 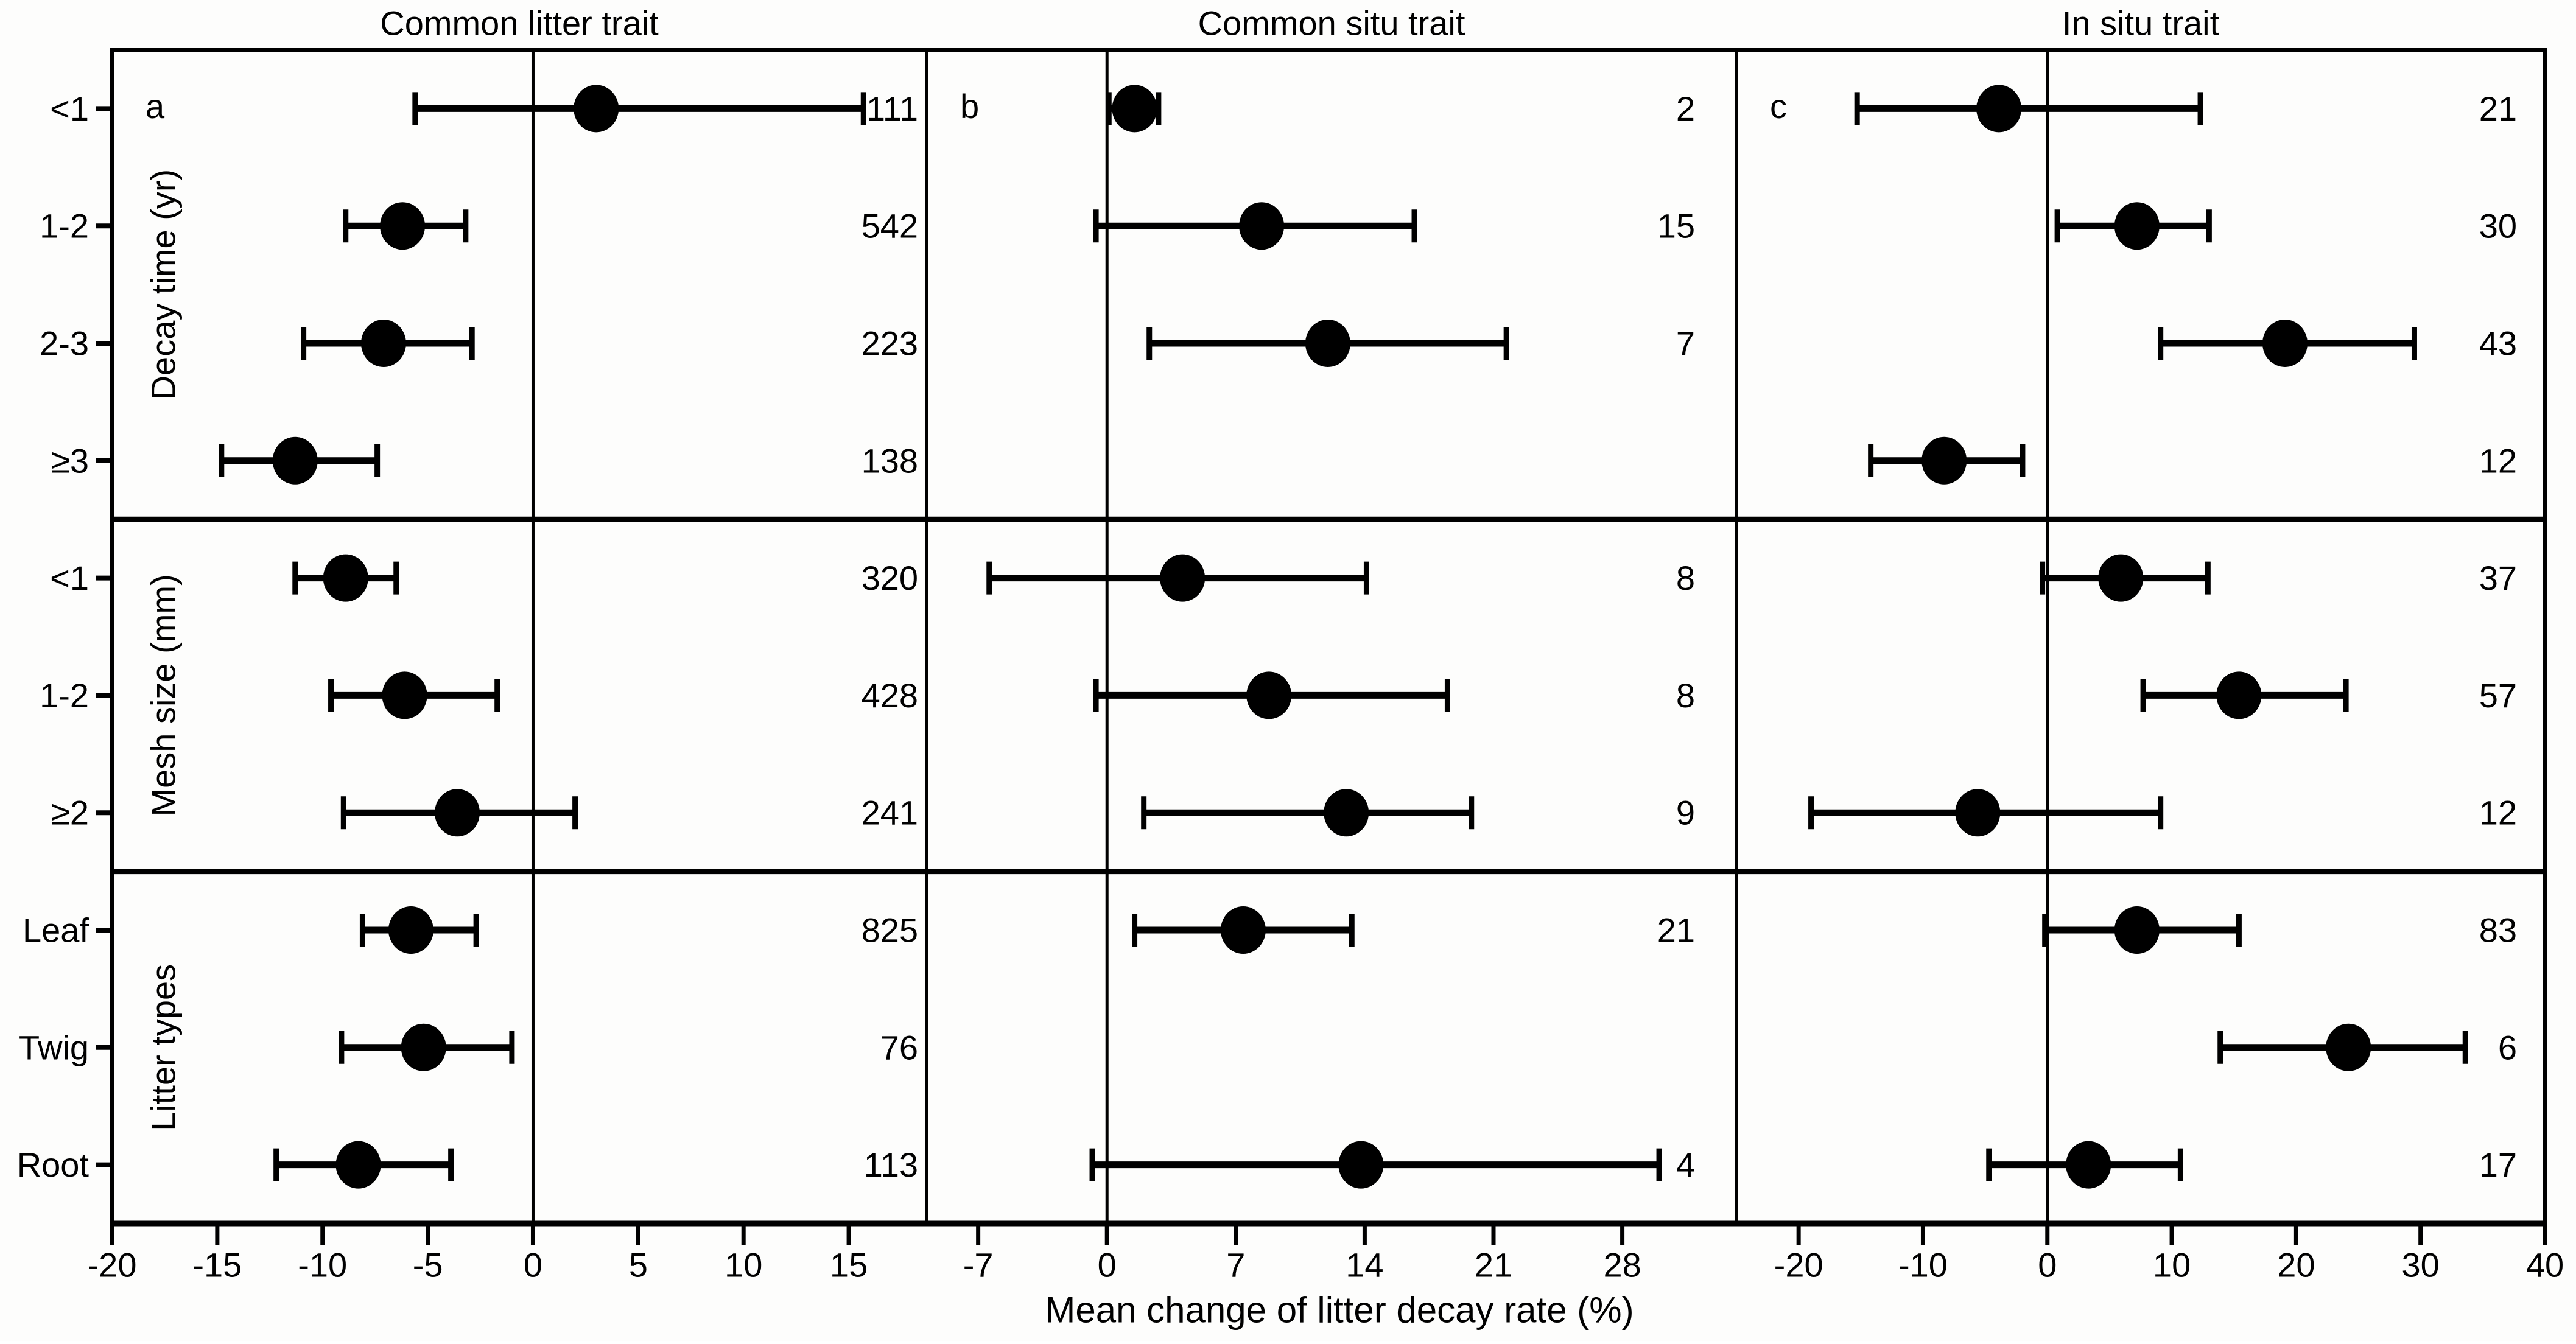 What do you see at coordinates (1622, 1265) in the screenshot?
I see `x-tick-label: 28` at bounding box center [1622, 1265].